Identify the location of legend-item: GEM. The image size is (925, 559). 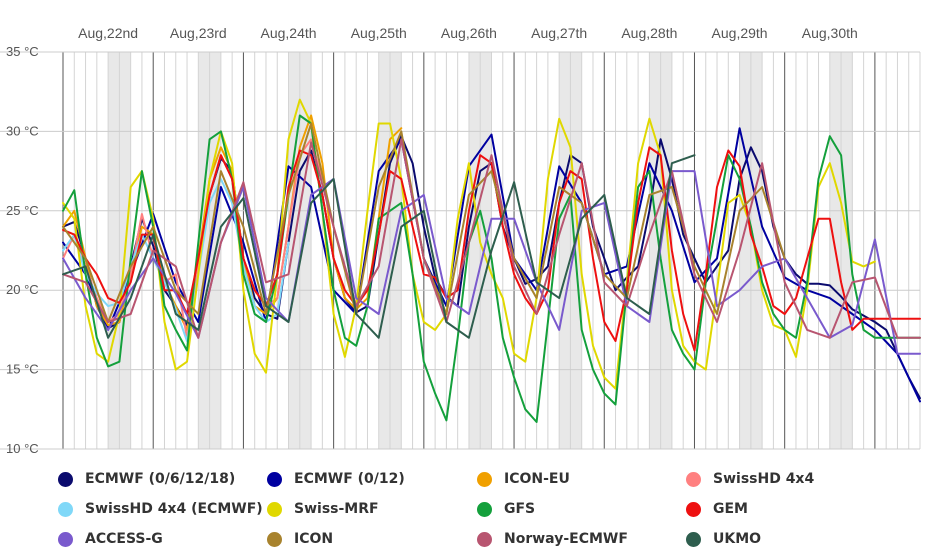
(717, 509).